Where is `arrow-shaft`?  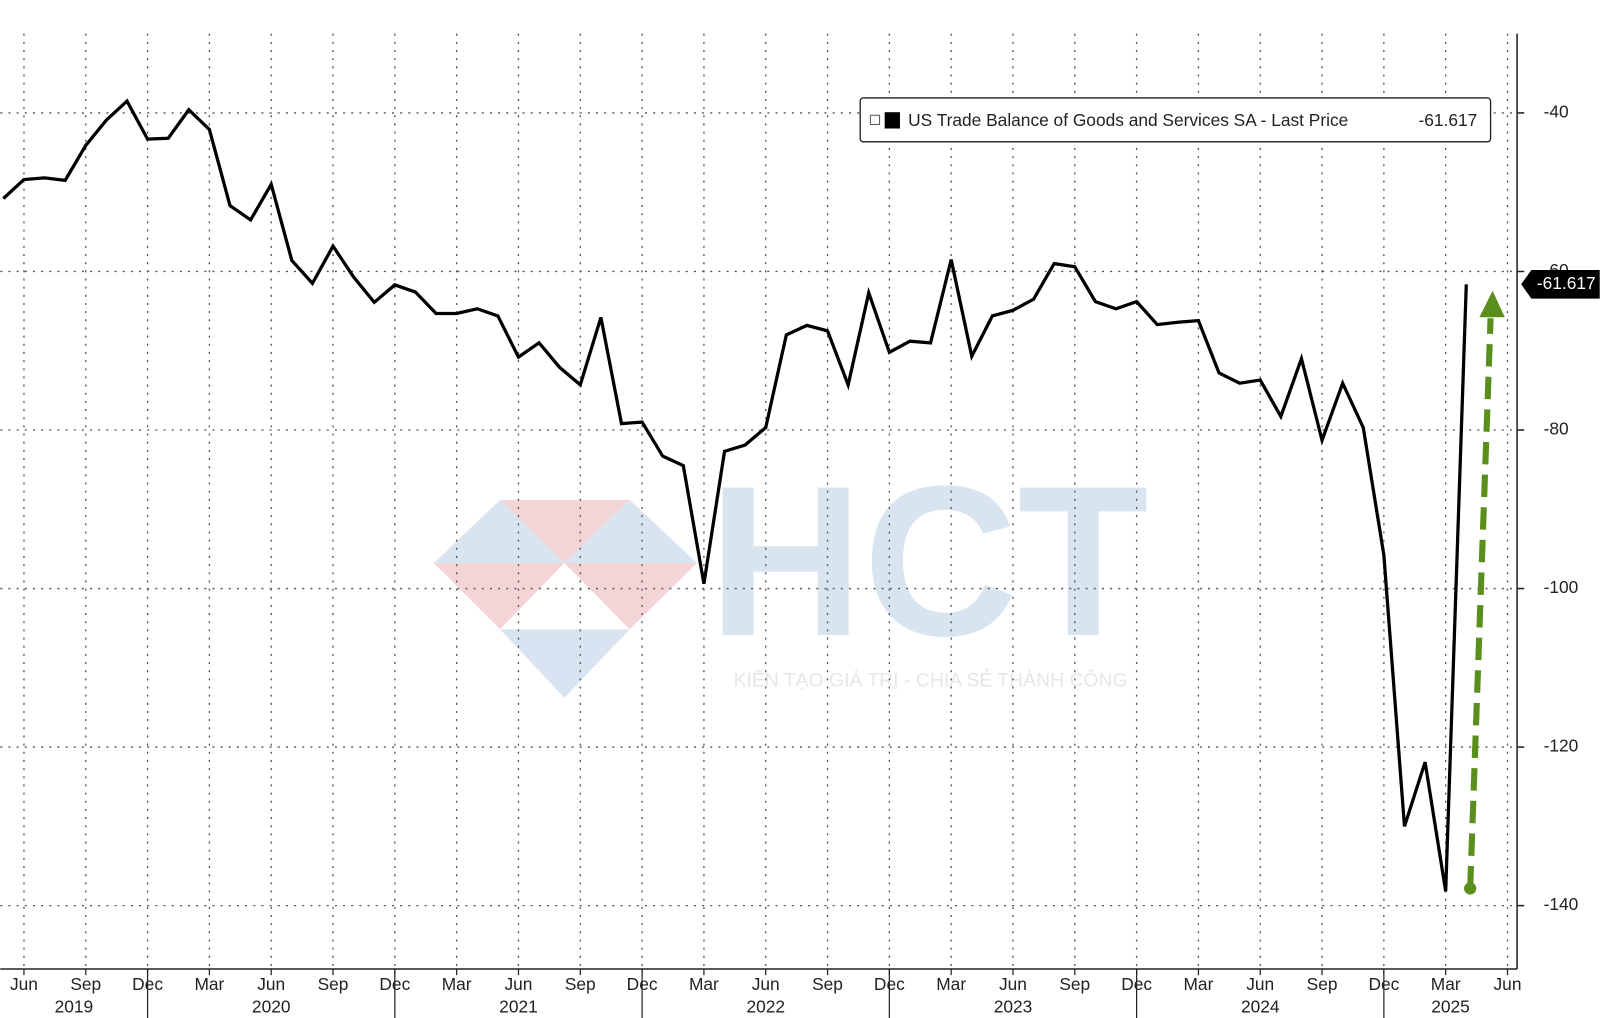
arrow-shaft is located at coordinates (1480, 603).